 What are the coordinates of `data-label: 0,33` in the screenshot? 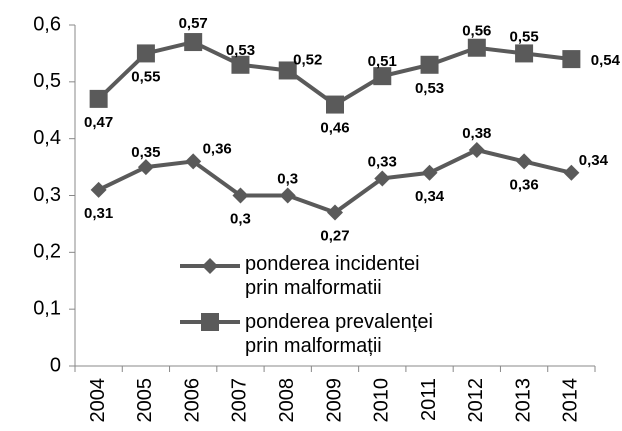 It's located at (382, 161).